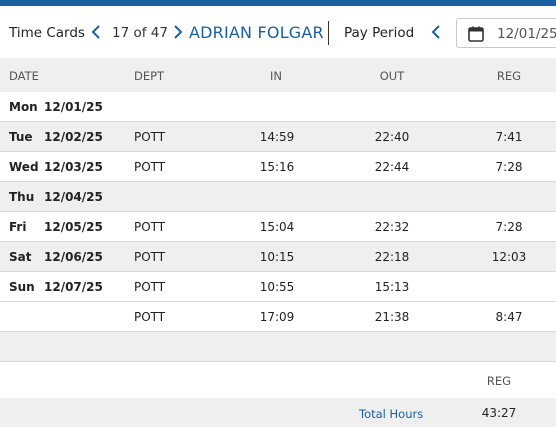 The image size is (556, 427). I want to click on day-cell: Mon, so click(23, 107).